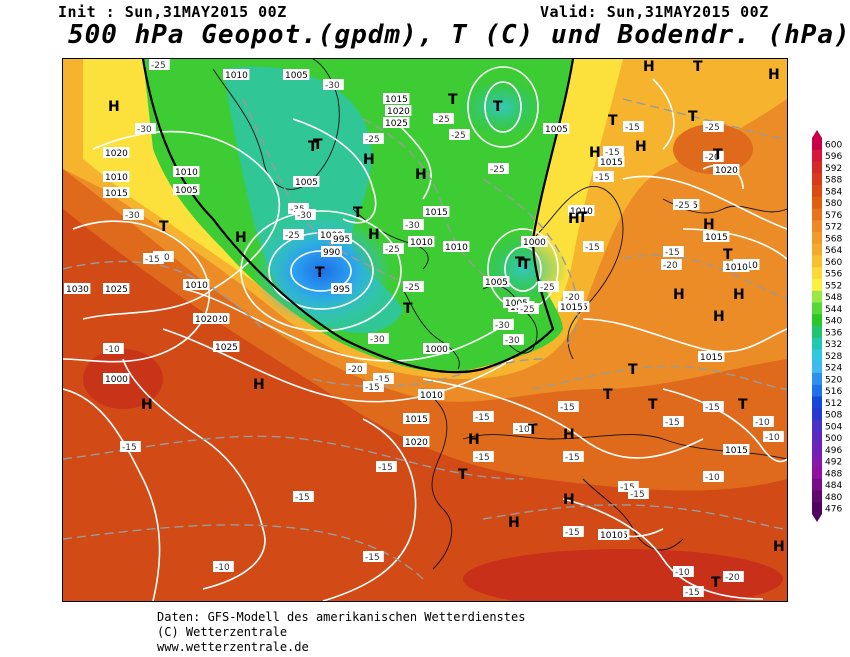  Describe the element at coordinates (296, 76) in the screenshot. I see `svg-text: 1005` at that location.